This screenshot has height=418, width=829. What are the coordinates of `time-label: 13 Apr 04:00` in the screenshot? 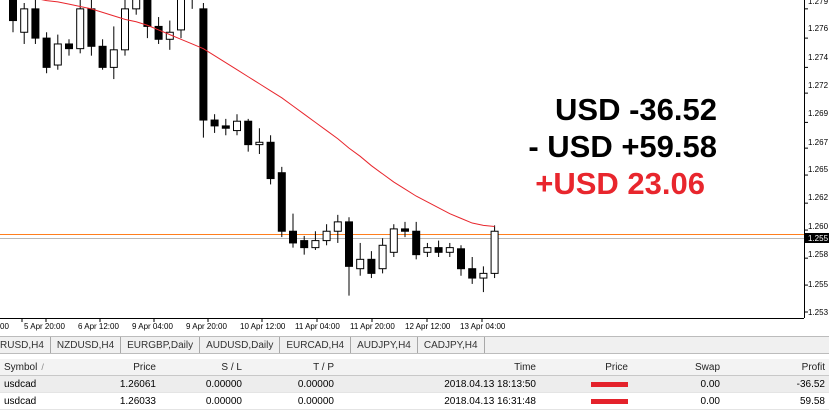 It's located at (483, 326).